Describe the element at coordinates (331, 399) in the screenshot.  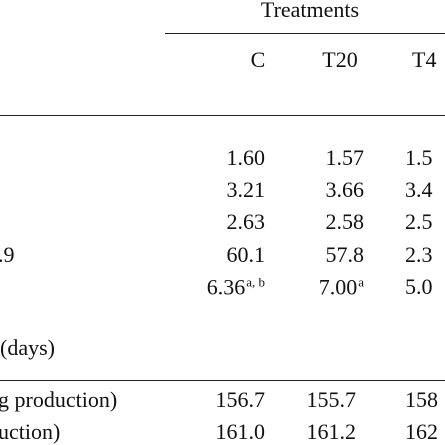
I see `cell: 155.7` at that location.